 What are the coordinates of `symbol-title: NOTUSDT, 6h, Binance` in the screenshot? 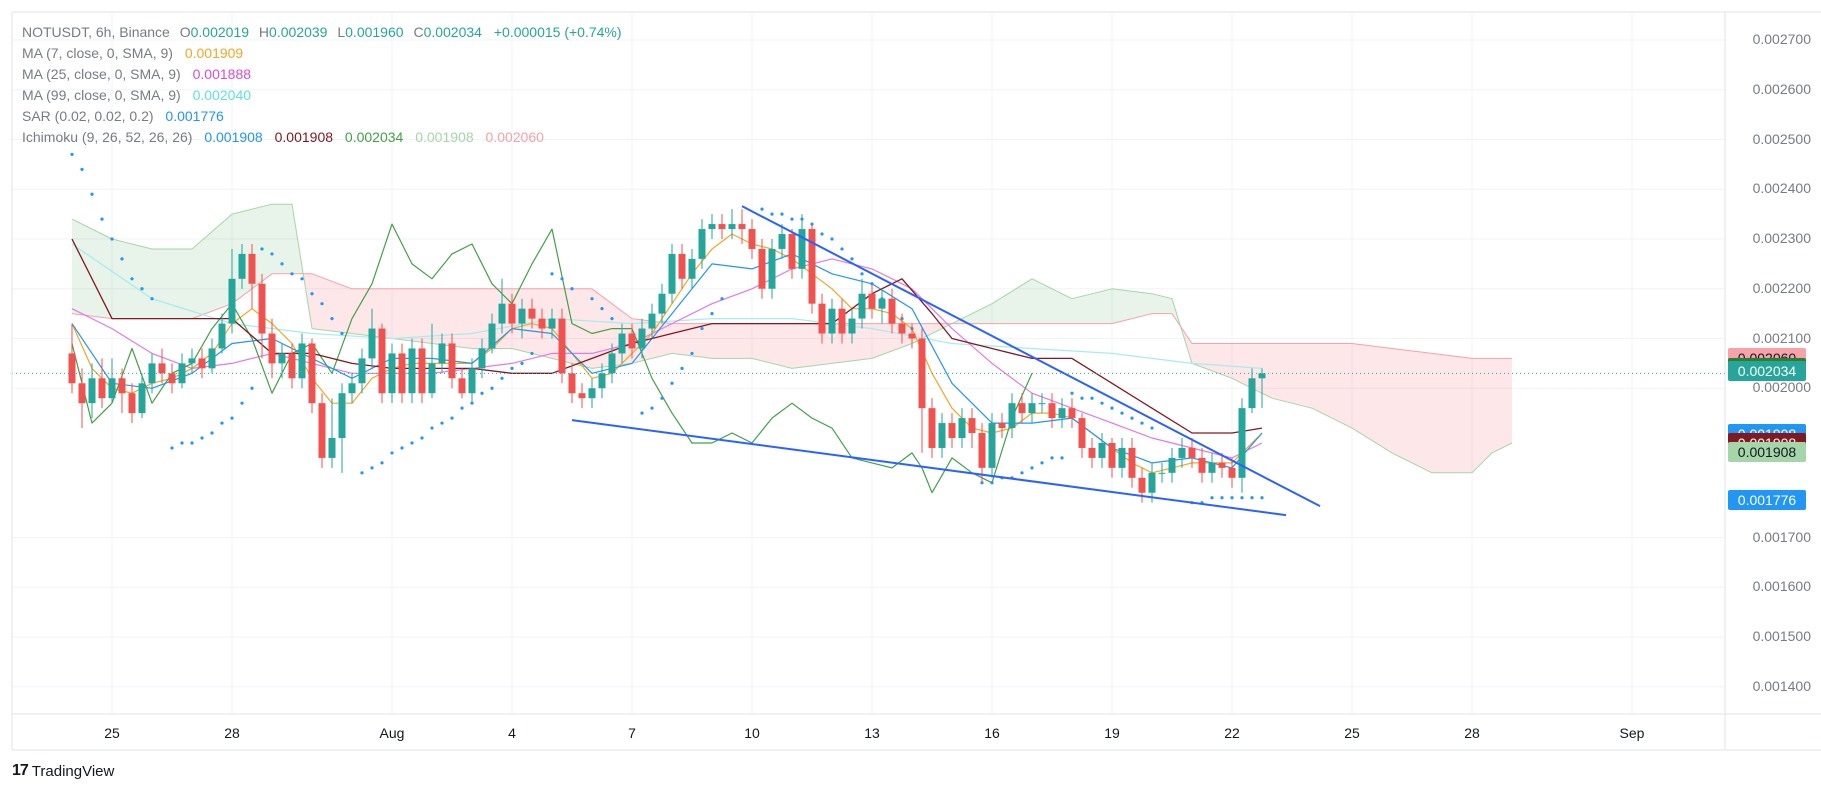 It's located at (96, 32).